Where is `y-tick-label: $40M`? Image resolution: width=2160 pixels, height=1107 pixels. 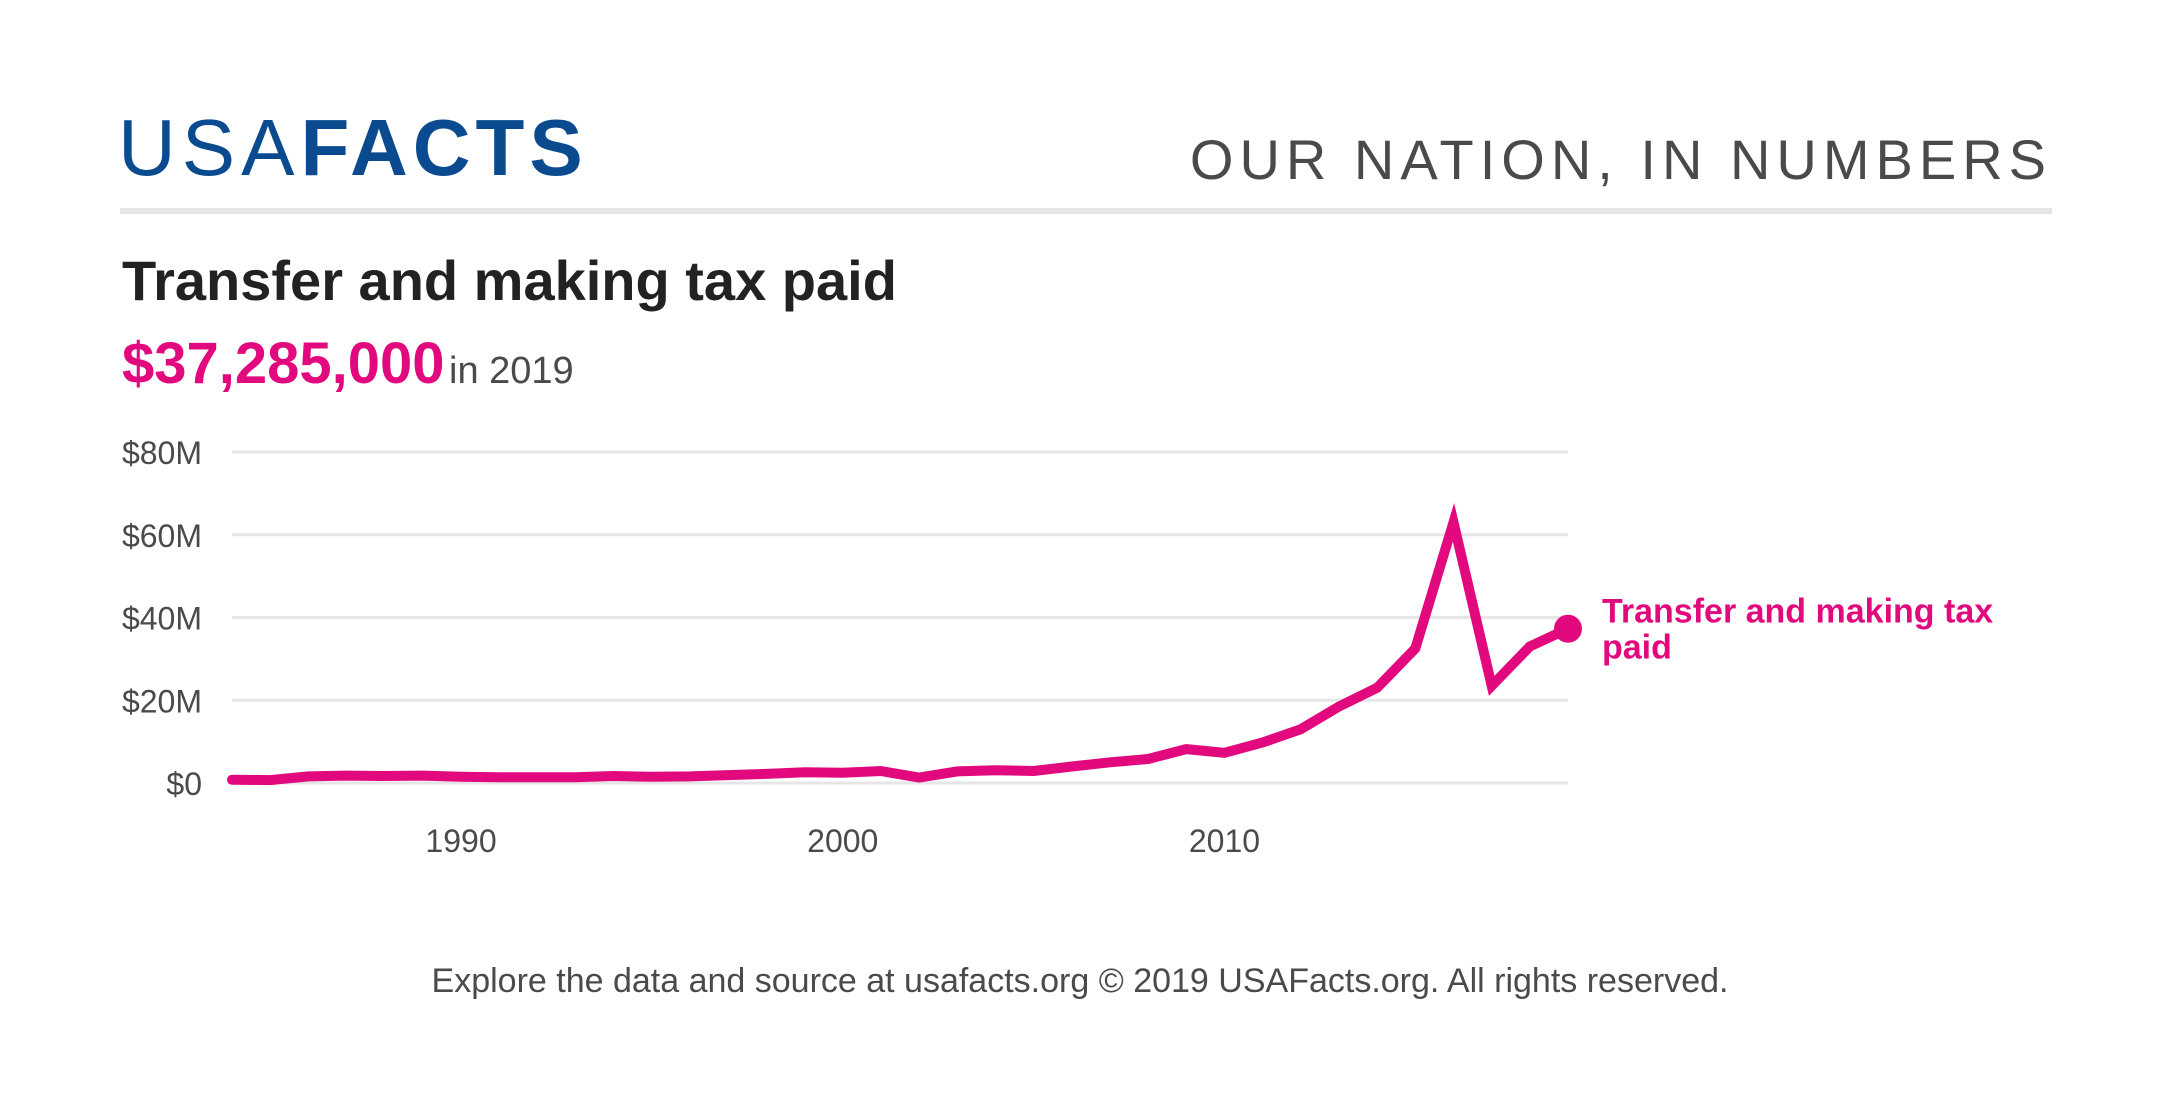 y-tick-label: $40M is located at coordinates (162, 619).